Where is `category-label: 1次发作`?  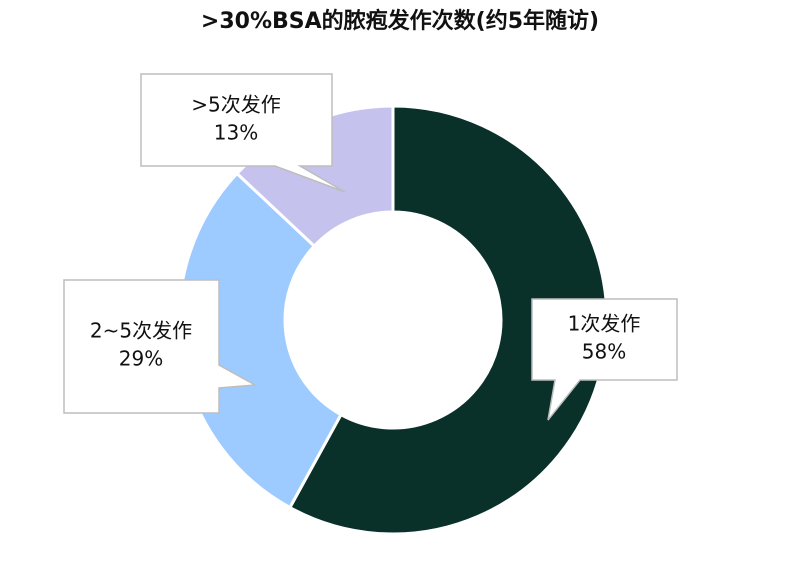
category-label: 1次发作 is located at coordinates (604, 324).